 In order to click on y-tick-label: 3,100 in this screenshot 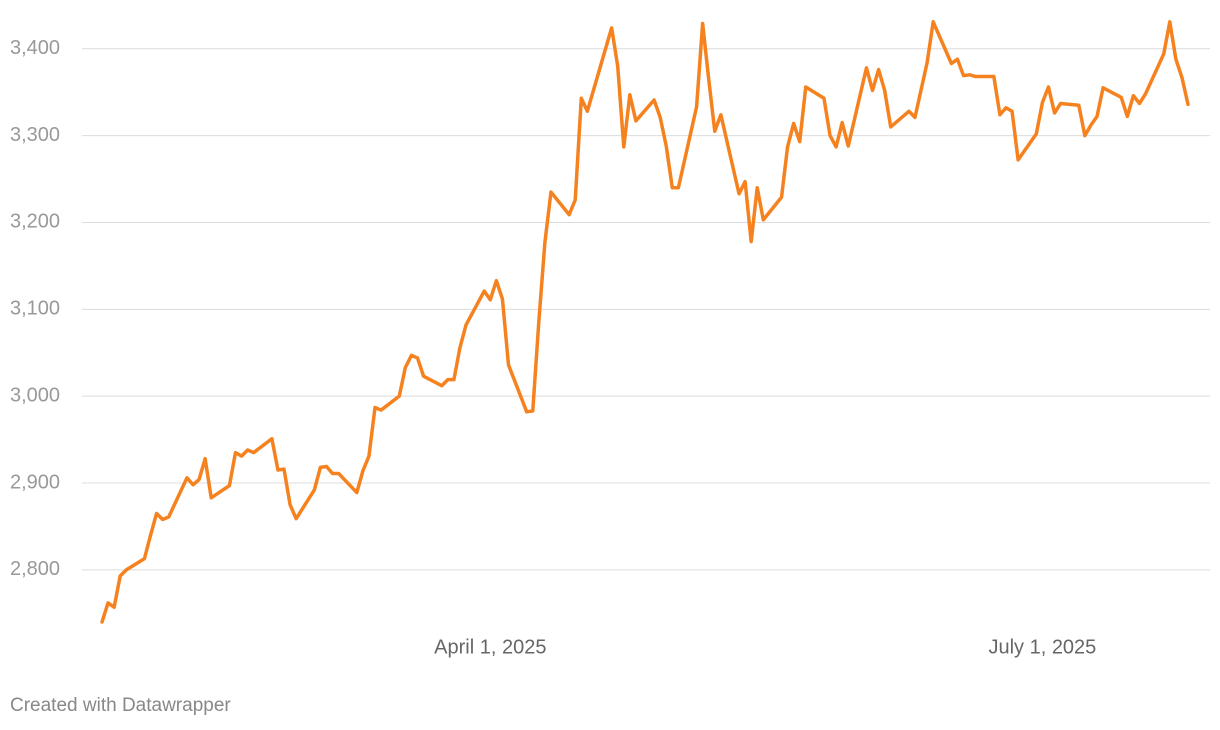, I will do `click(35, 309)`.